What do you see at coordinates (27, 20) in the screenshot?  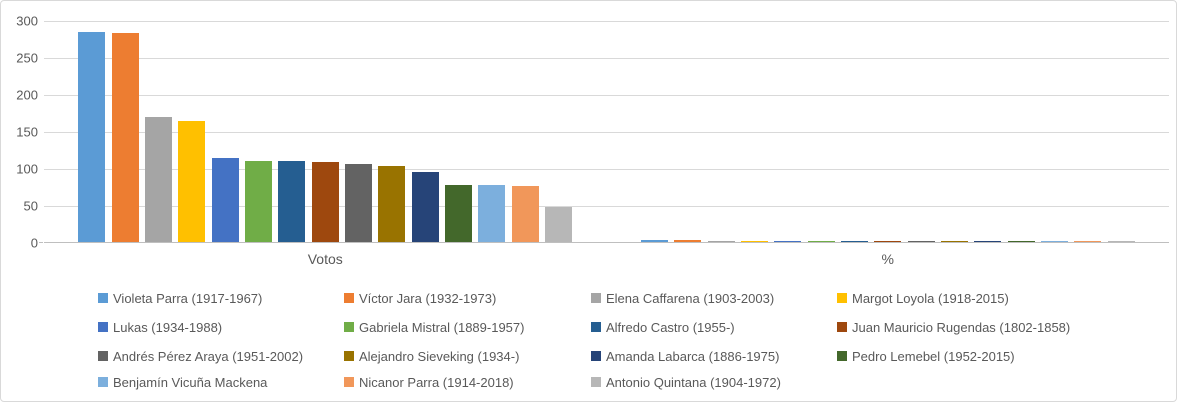 I see `y-axis-tick-label: 300` at bounding box center [27, 20].